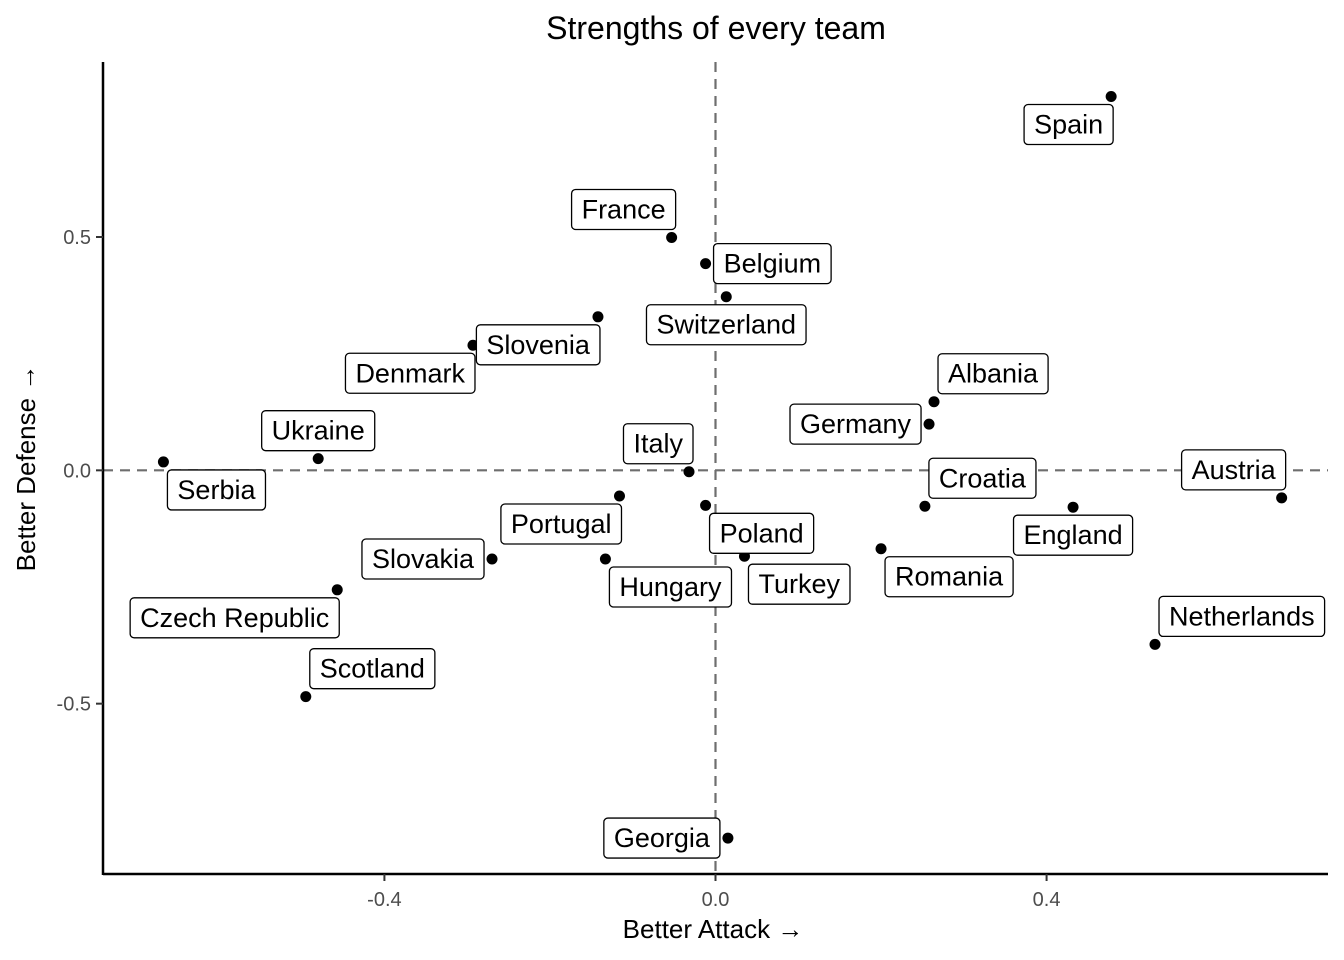 Image resolution: width=1344 pixels, height=960 pixels. I want to click on y-axis: -0.5 0.0 0.5, so click(81, 468).